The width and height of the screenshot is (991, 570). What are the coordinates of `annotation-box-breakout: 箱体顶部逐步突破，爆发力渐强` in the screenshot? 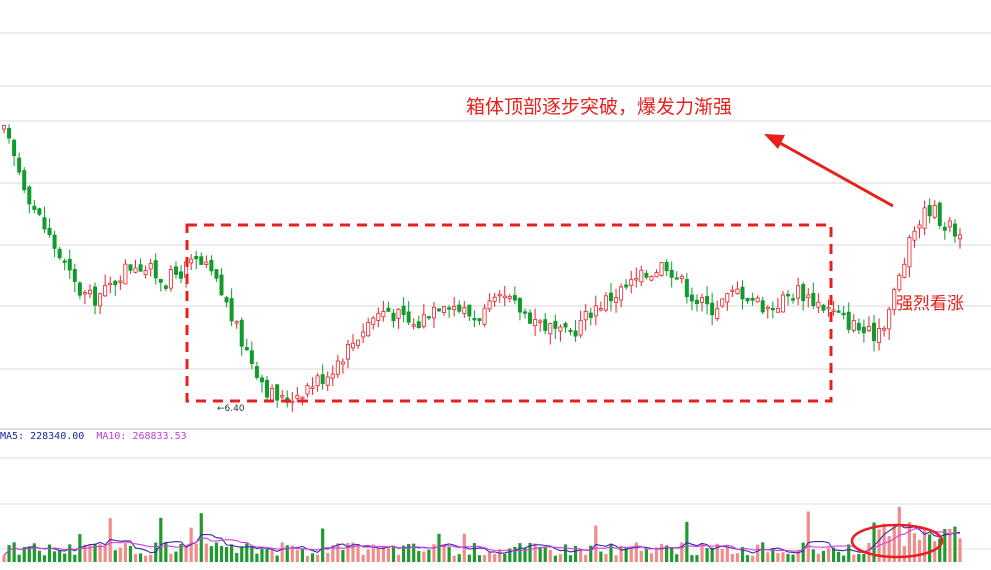 It's located at (599, 107).